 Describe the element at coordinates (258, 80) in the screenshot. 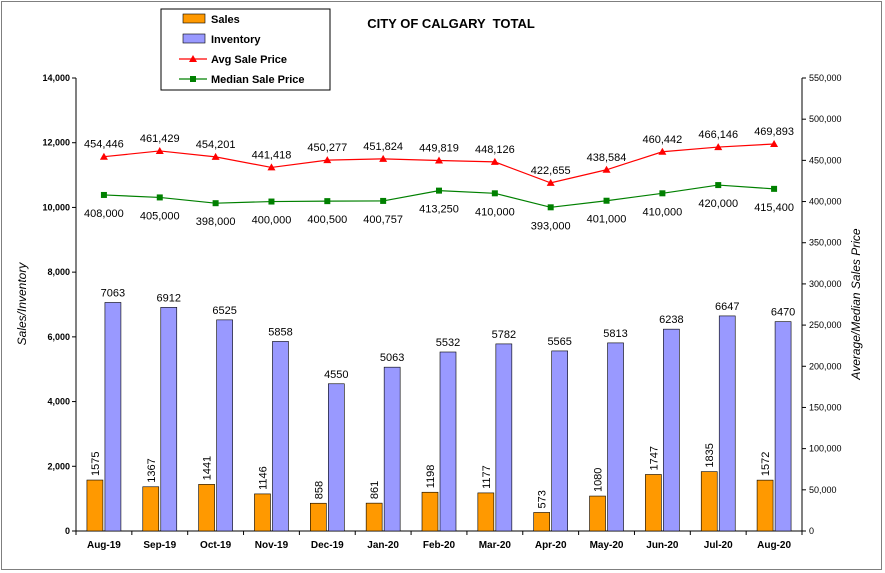

I see `legend-label: Median Sale Price` at that location.